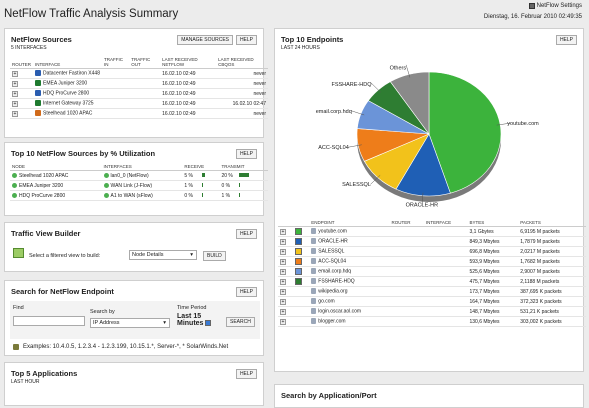 The height and width of the screenshot is (408, 589). I want to click on apps-help-button: HELP, so click(246, 374).